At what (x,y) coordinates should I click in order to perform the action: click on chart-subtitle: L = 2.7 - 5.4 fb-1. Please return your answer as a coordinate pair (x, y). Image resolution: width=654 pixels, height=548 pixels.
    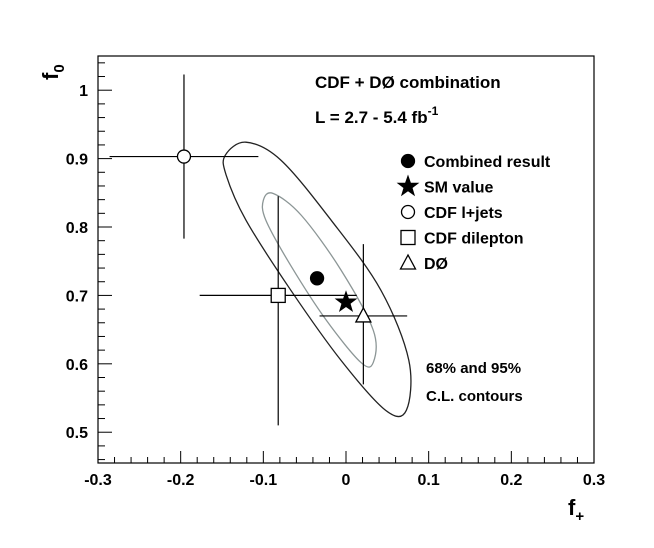
    Looking at the image, I should click on (377, 115).